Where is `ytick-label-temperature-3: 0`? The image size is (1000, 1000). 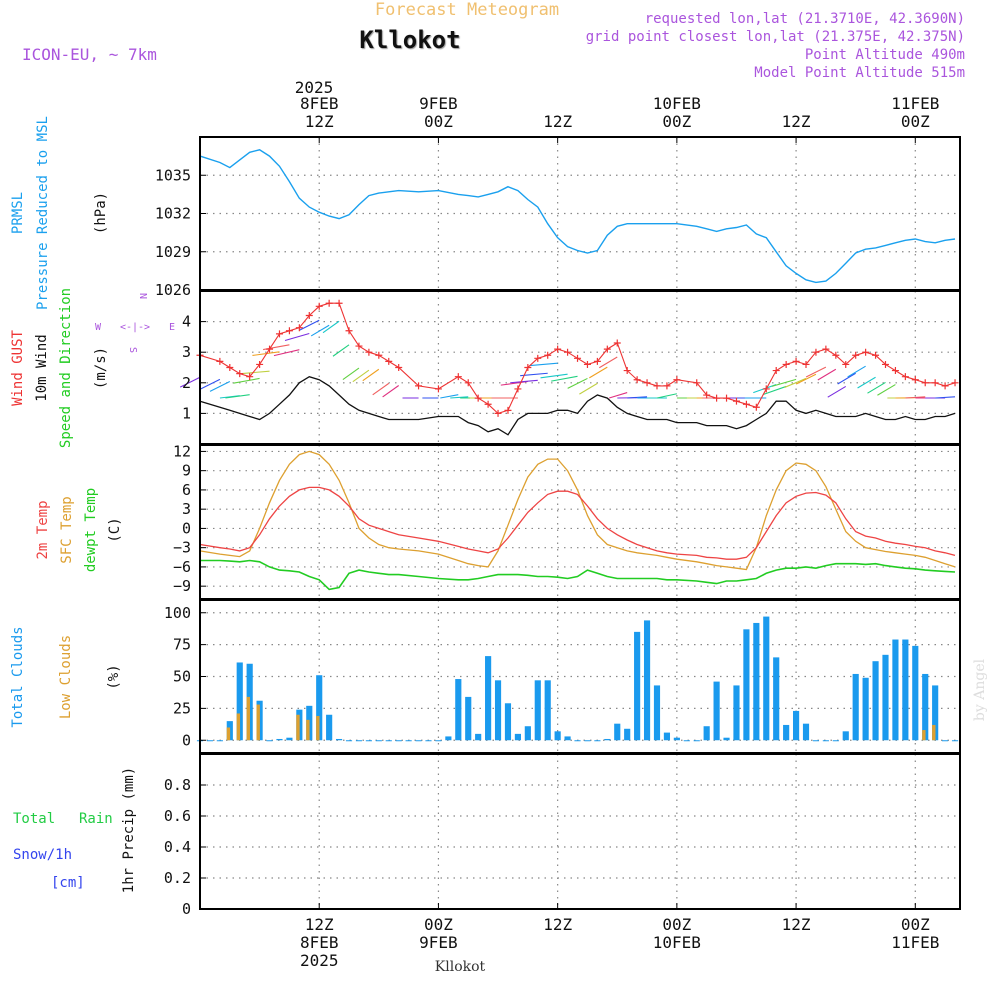
ytick-label-temperature-3: 0 is located at coordinates (186, 528).